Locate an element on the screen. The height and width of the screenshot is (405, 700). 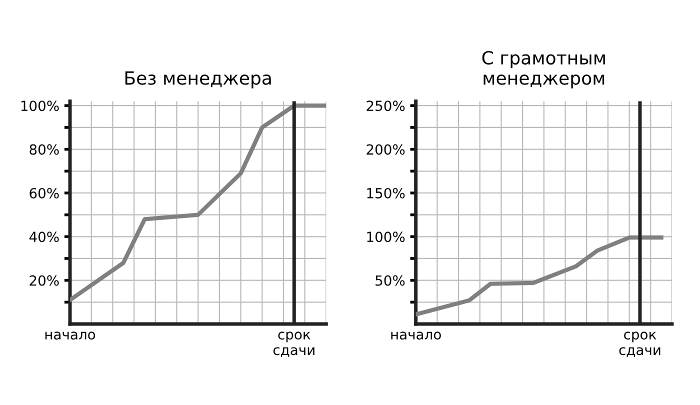
y-tick-label: 50% is located at coordinates (390, 280).